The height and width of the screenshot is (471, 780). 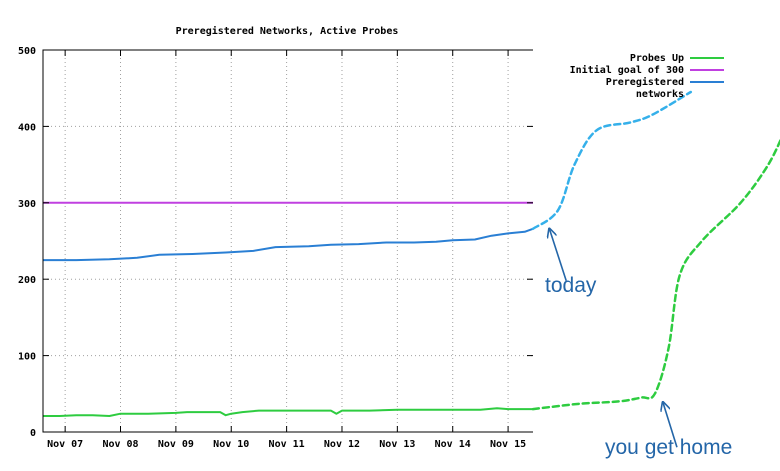 I want to click on x-tick-label: Nov 09, so click(x=176, y=444).